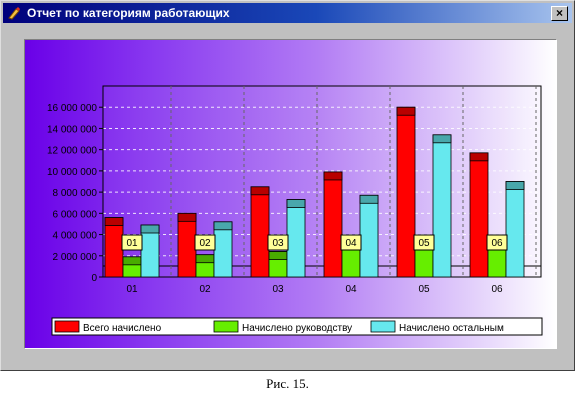 The height and width of the screenshot is (400, 575). Describe the element at coordinates (72, 172) in the screenshot. I see `y-tick-label: 10 000 000` at that location.